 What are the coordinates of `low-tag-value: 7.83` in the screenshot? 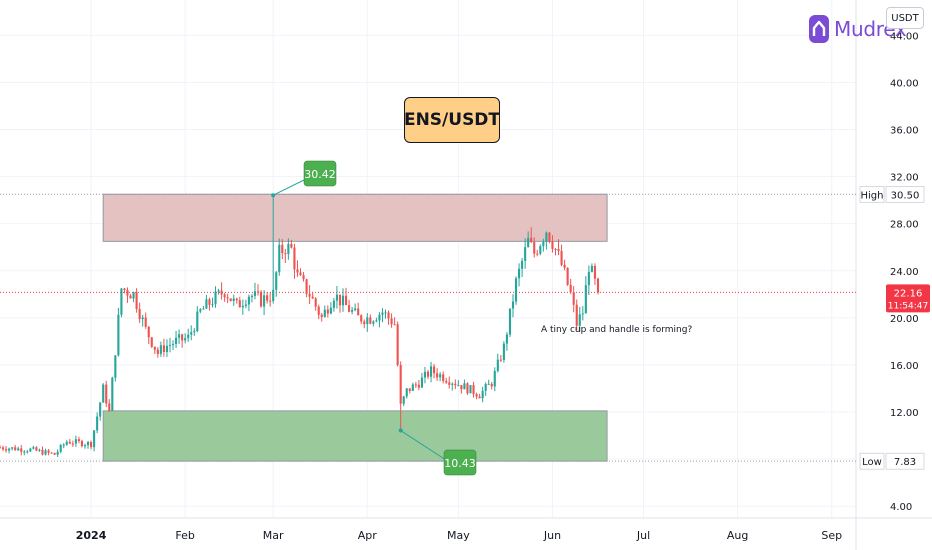 It's located at (905, 462).